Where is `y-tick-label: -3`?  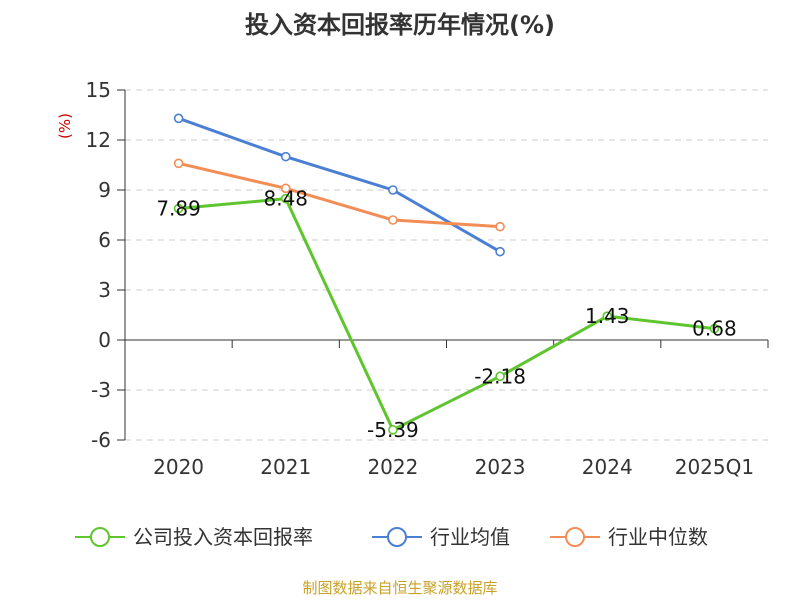 y-tick-label: -3 is located at coordinates (101, 390).